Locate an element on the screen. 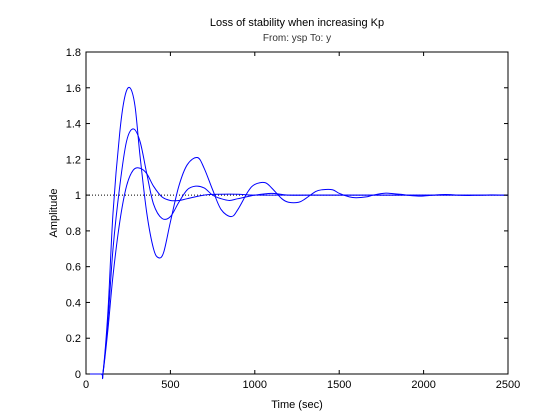 This screenshot has height=420, width=560. y-tick-label: 1.4 is located at coordinates (73, 125).